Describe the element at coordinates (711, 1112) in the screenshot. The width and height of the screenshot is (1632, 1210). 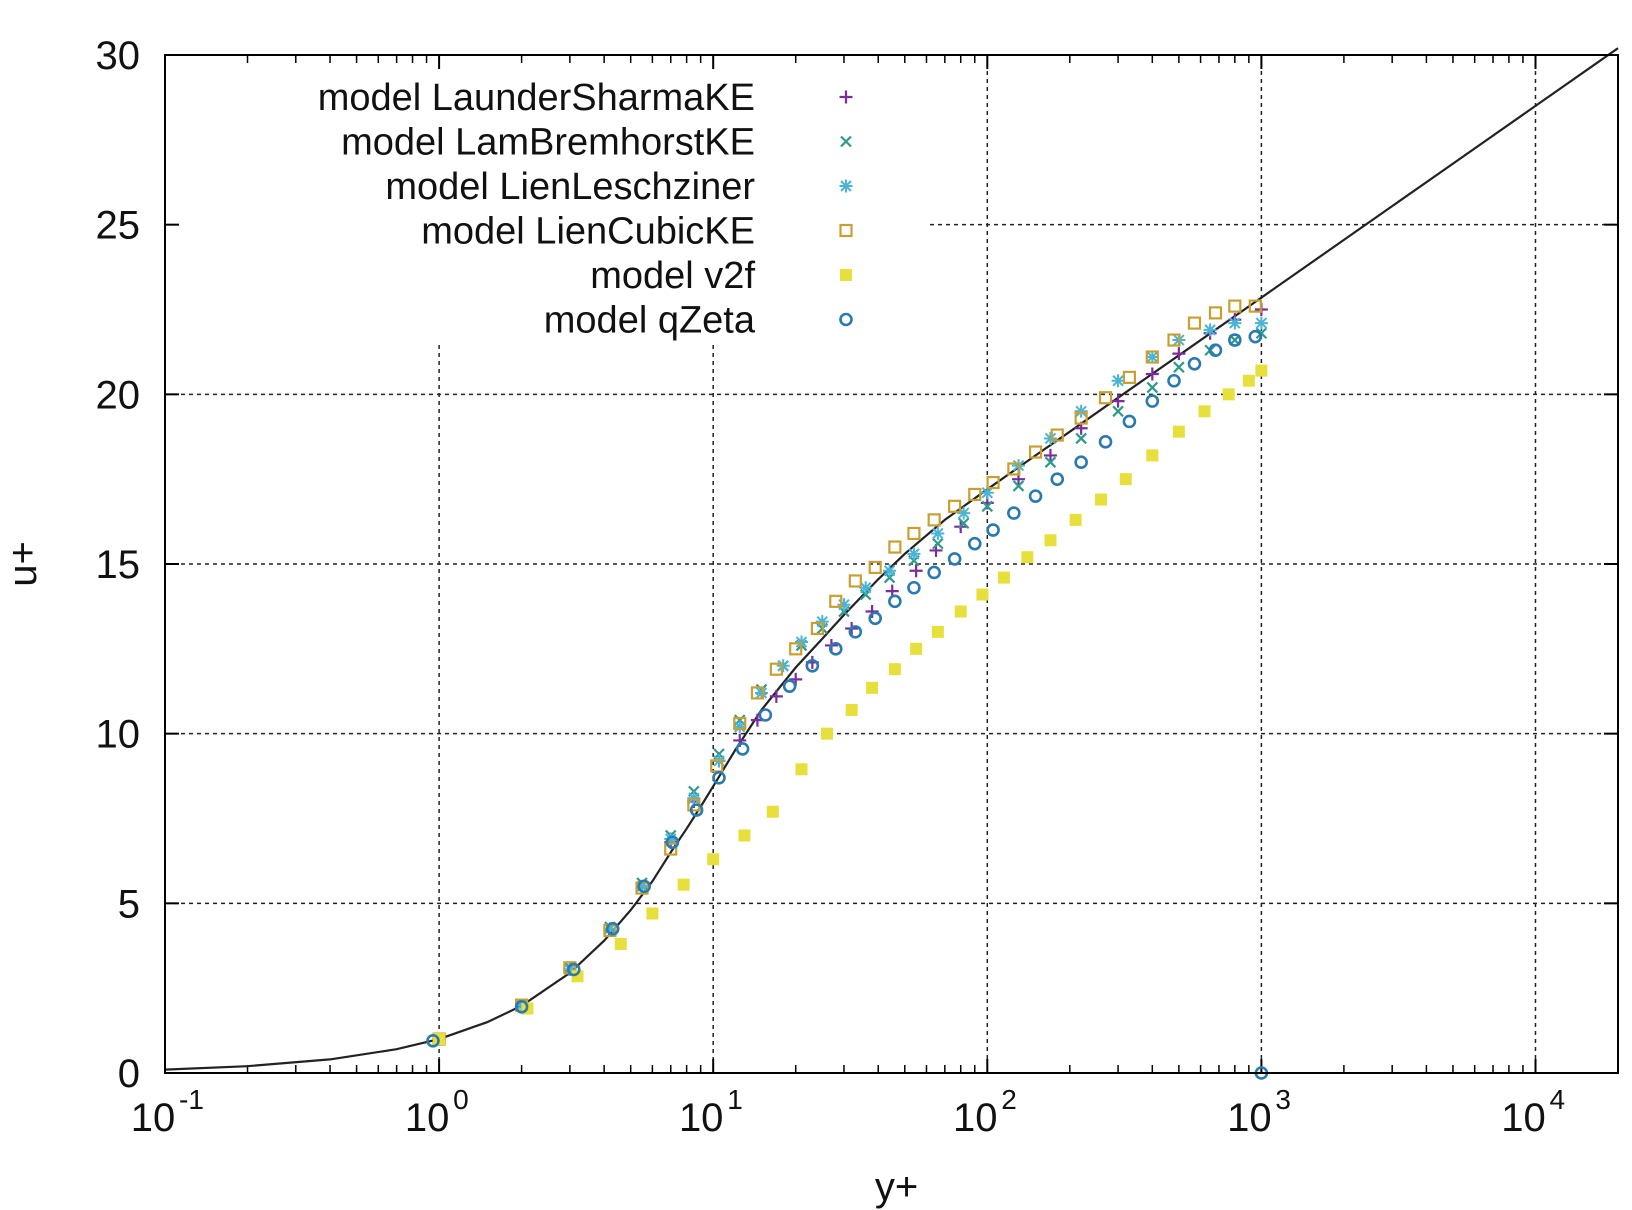
I see `x-tick-label: 10 1` at that location.